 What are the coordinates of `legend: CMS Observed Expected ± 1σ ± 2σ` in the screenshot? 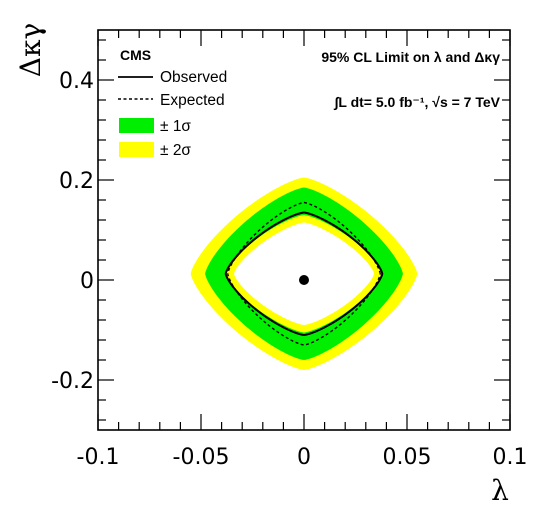 It's located at (172, 103).